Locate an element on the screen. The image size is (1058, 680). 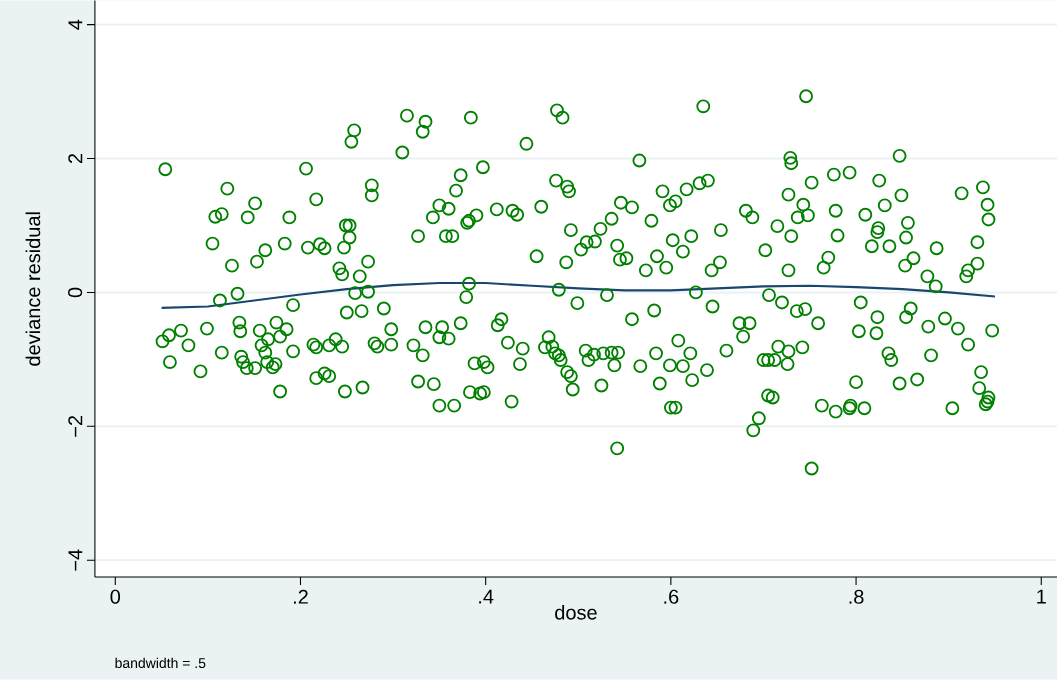
y-axis-title: deviance residual is located at coordinates (33, 289).